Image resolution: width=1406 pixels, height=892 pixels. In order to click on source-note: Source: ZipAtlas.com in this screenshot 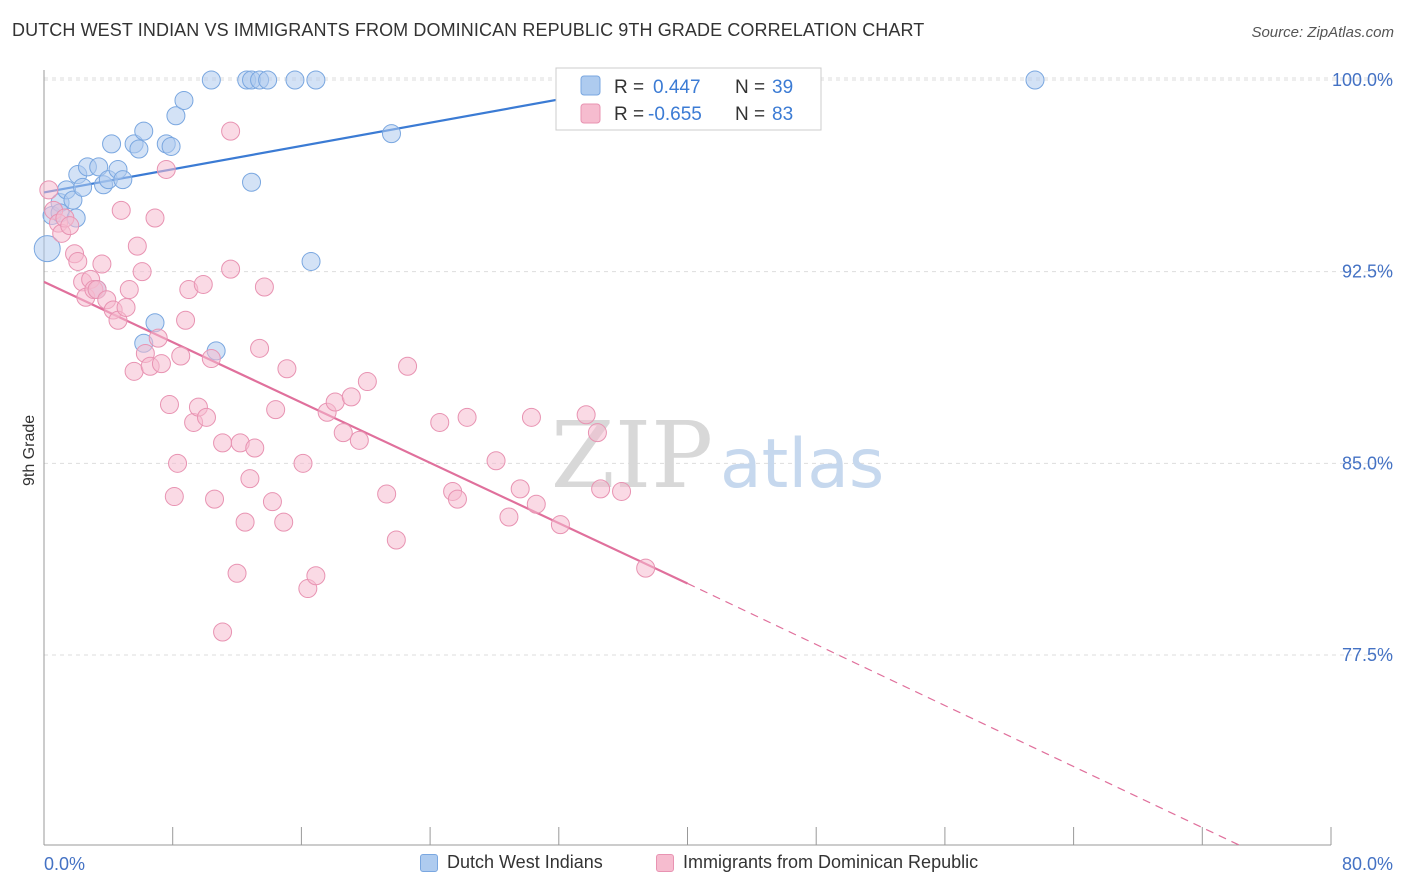, I will do `click(1322, 32)`.